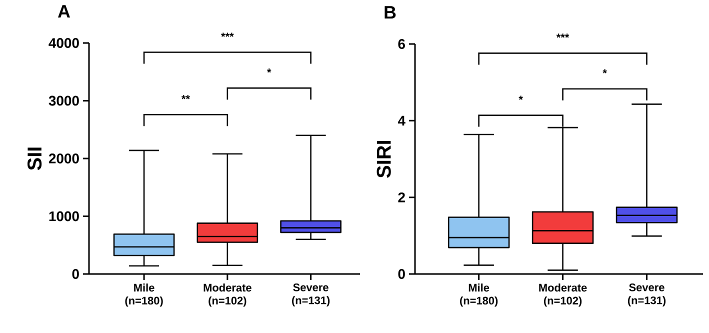  What do you see at coordinates (401, 197) in the screenshot?
I see `y-tick-label: 2` at bounding box center [401, 197].